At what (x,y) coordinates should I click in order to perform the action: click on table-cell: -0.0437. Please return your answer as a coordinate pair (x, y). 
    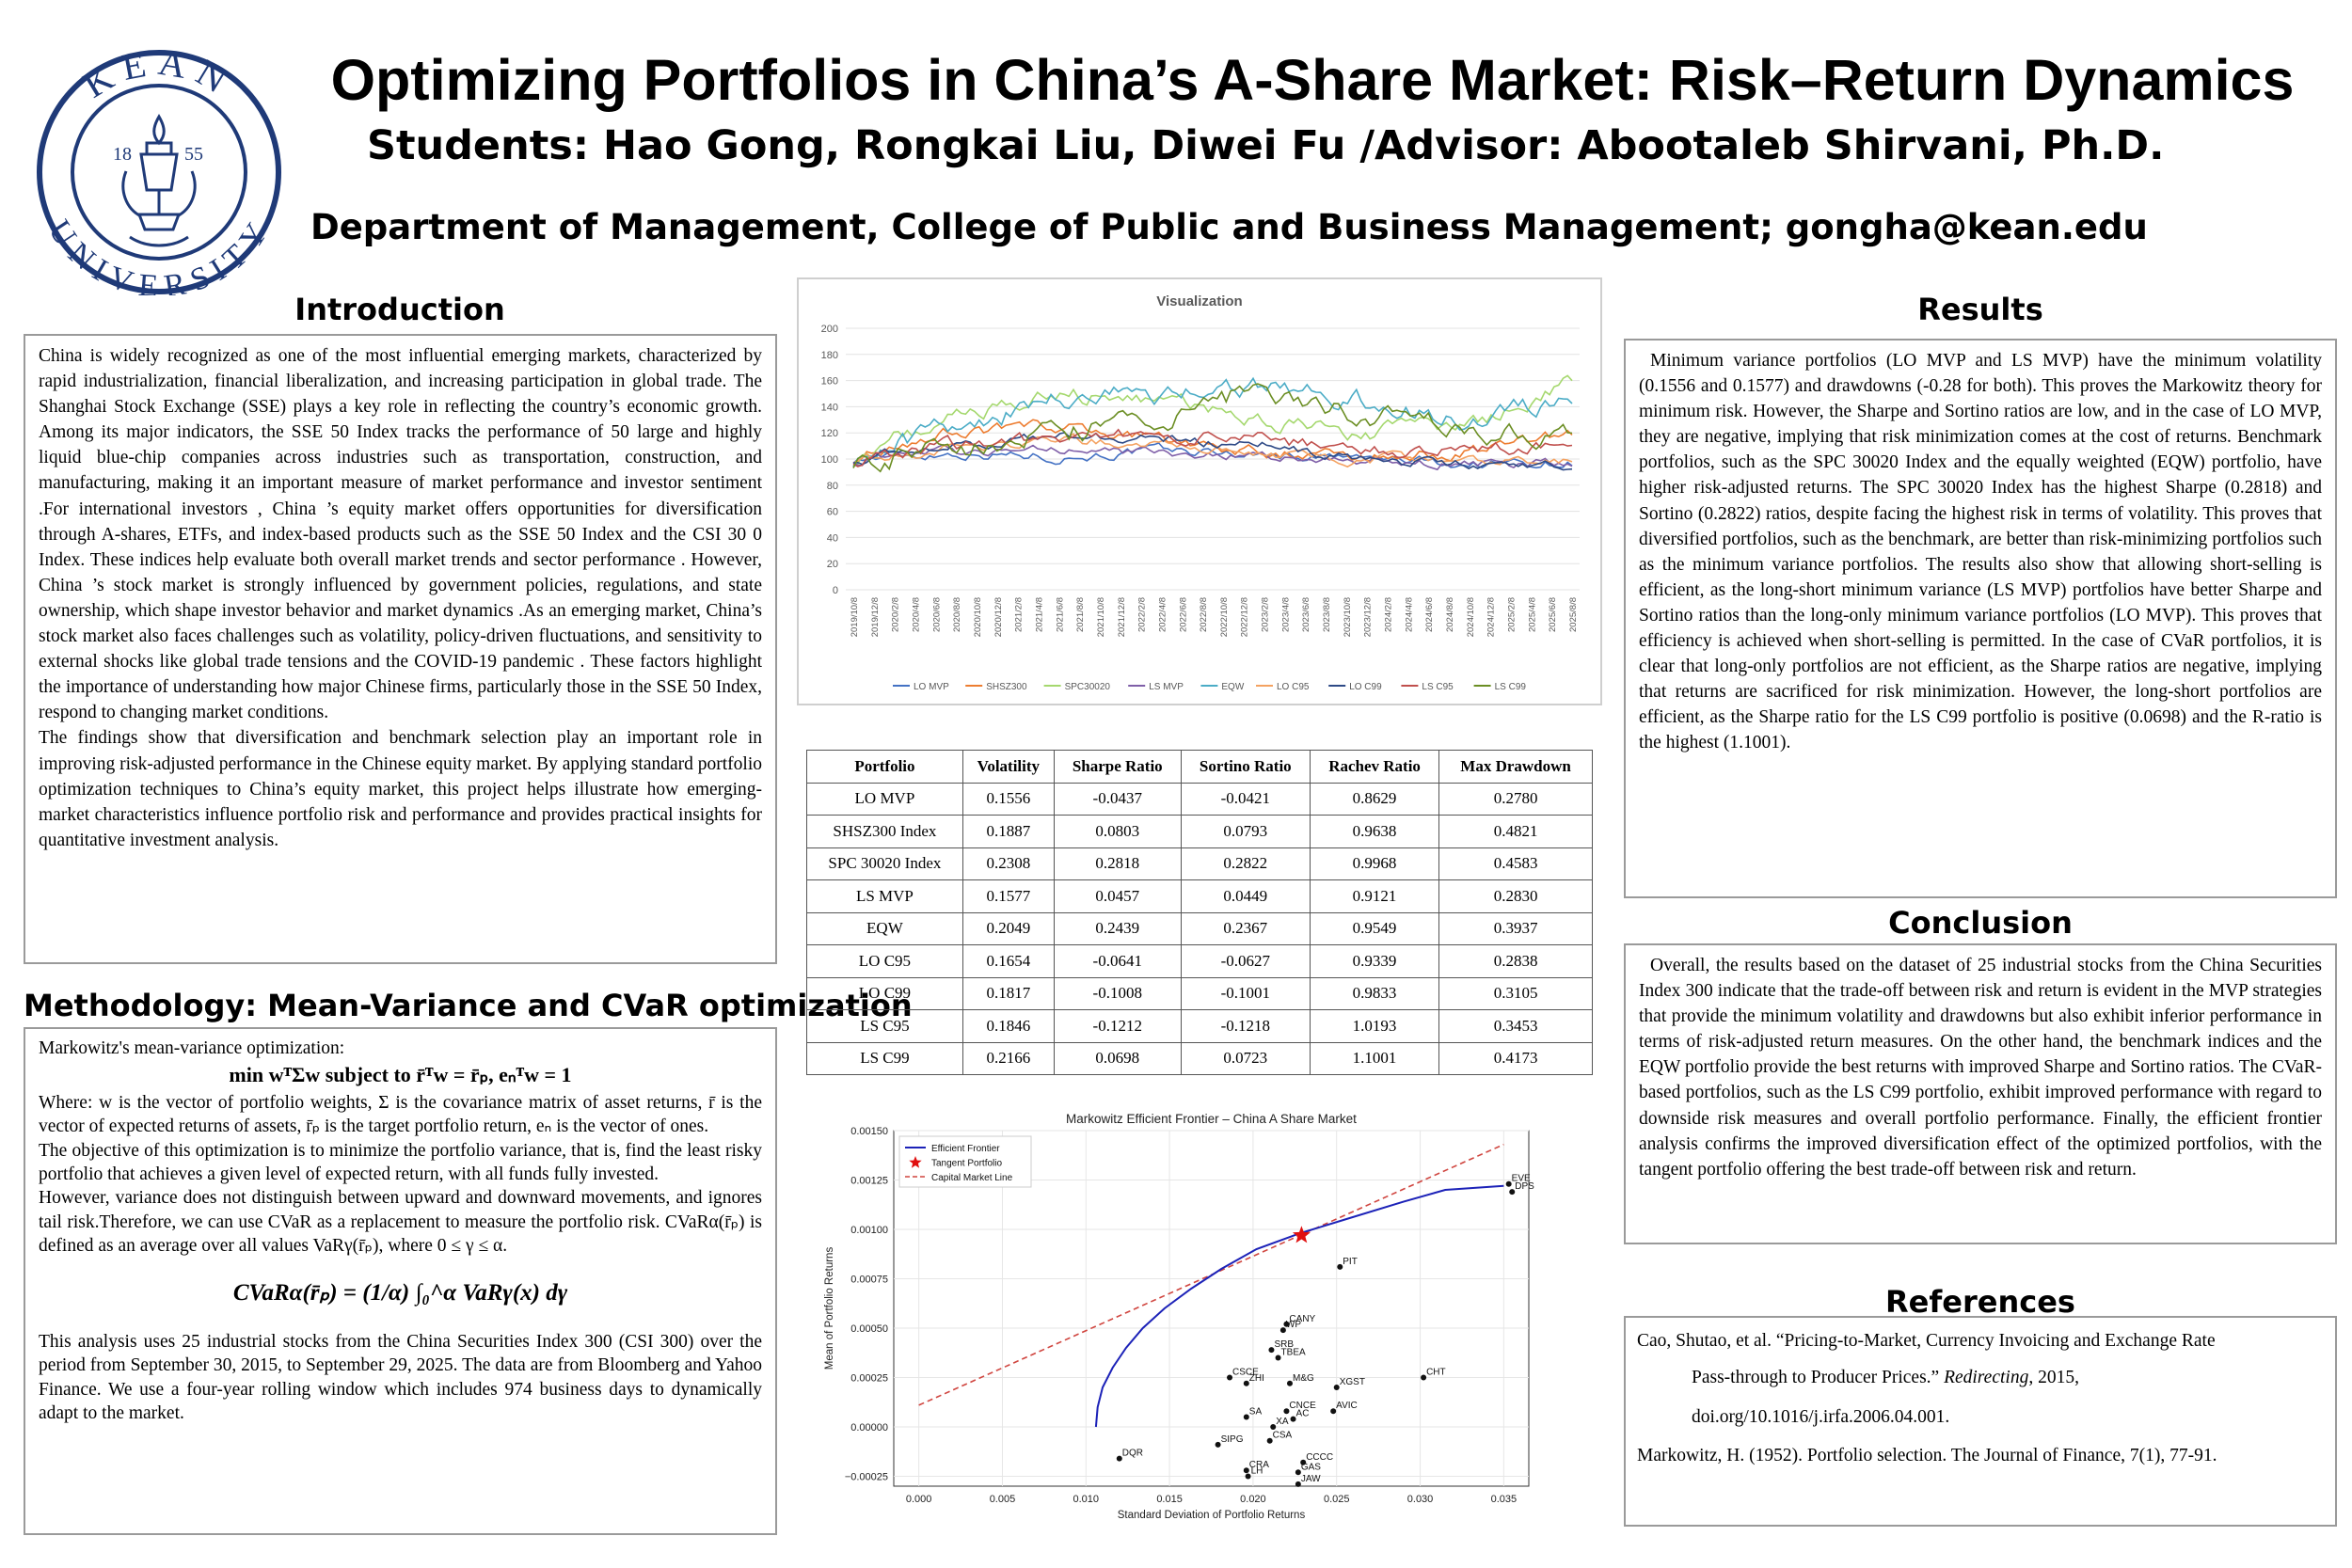
    Looking at the image, I should click on (1117, 799).